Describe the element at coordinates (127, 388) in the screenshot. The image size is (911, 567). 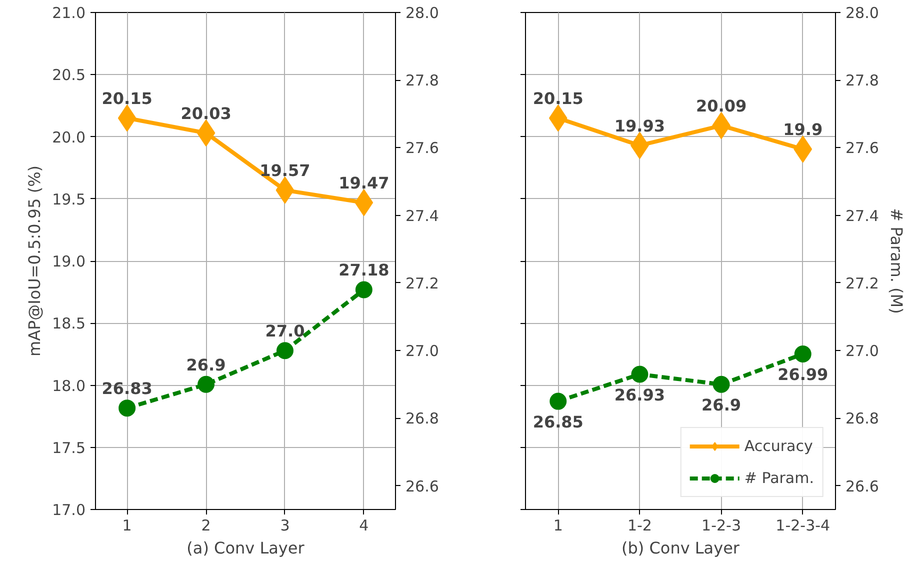
I see `data-label: 26.83` at that location.